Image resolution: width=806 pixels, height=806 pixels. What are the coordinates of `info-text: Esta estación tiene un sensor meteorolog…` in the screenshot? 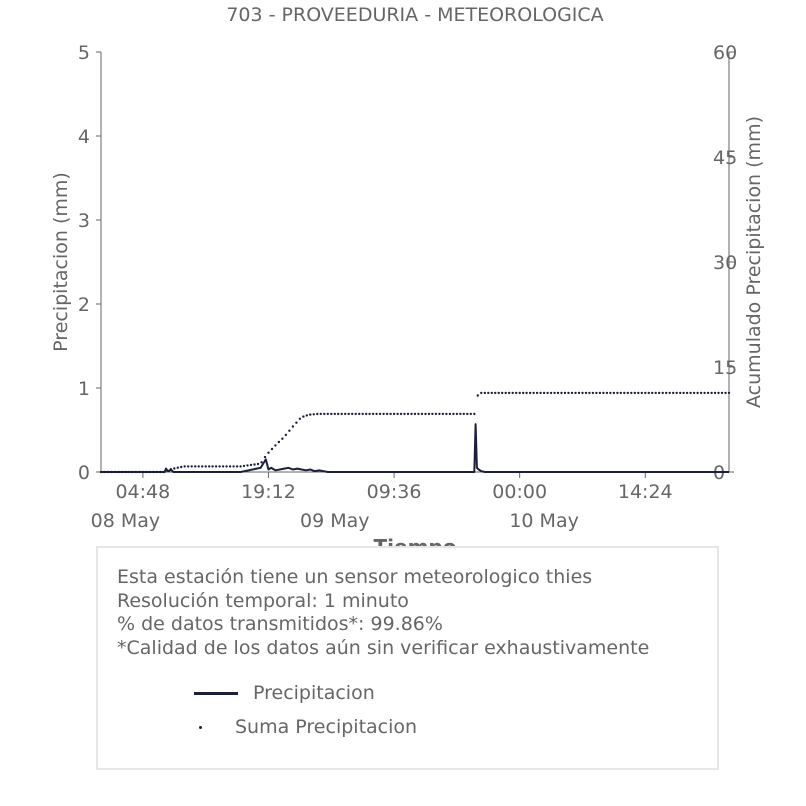 It's located at (383, 613).